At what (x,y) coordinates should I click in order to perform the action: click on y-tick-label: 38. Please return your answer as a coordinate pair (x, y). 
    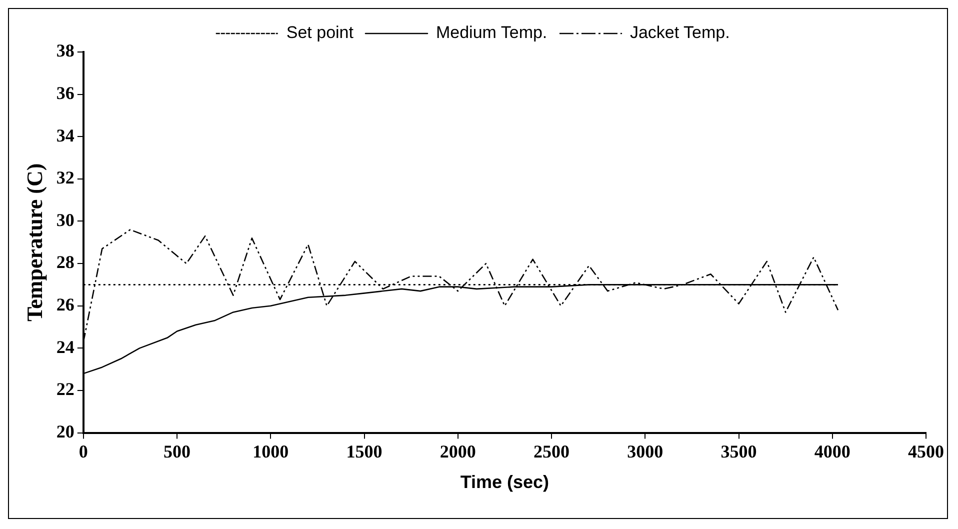
    Looking at the image, I should click on (65, 50).